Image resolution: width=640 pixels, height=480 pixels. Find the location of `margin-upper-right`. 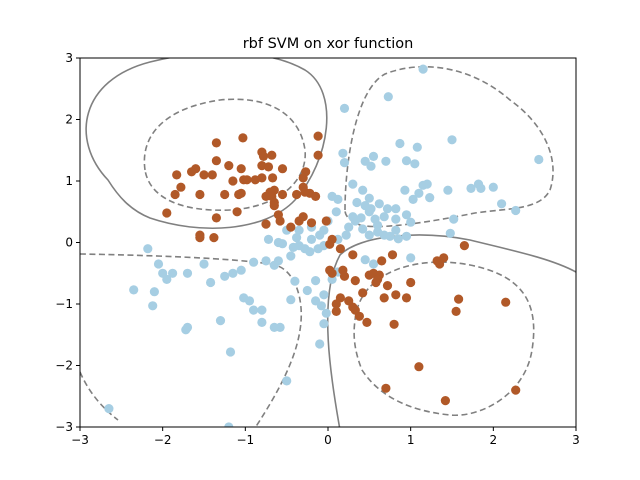

margin-upper-right is located at coordinates (449, 146).